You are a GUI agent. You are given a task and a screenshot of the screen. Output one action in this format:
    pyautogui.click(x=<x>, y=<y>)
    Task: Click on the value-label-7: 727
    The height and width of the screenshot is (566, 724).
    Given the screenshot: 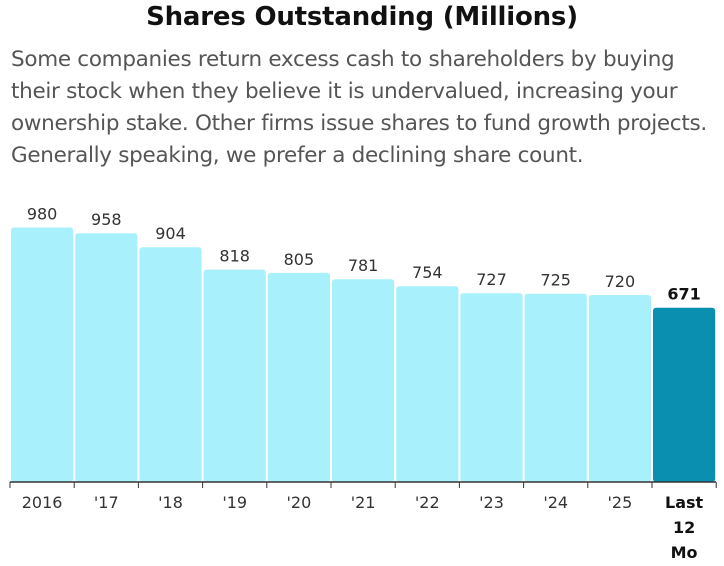 What is the action you would take?
    pyautogui.click(x=491, y=279)
    